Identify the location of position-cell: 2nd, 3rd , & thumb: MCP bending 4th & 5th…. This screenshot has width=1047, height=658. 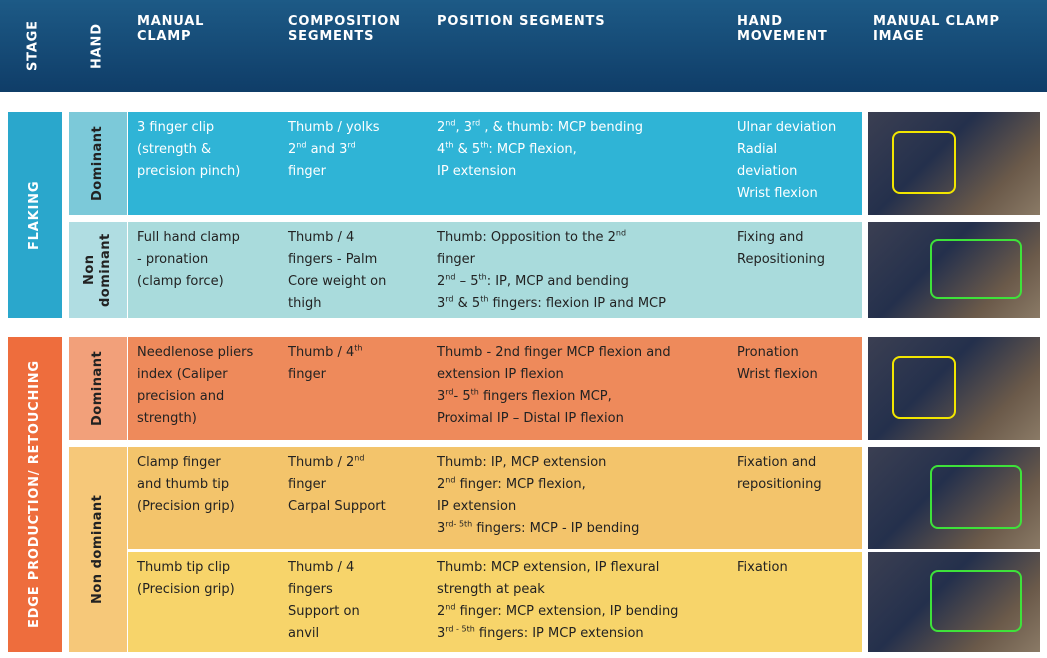
(540, 150).